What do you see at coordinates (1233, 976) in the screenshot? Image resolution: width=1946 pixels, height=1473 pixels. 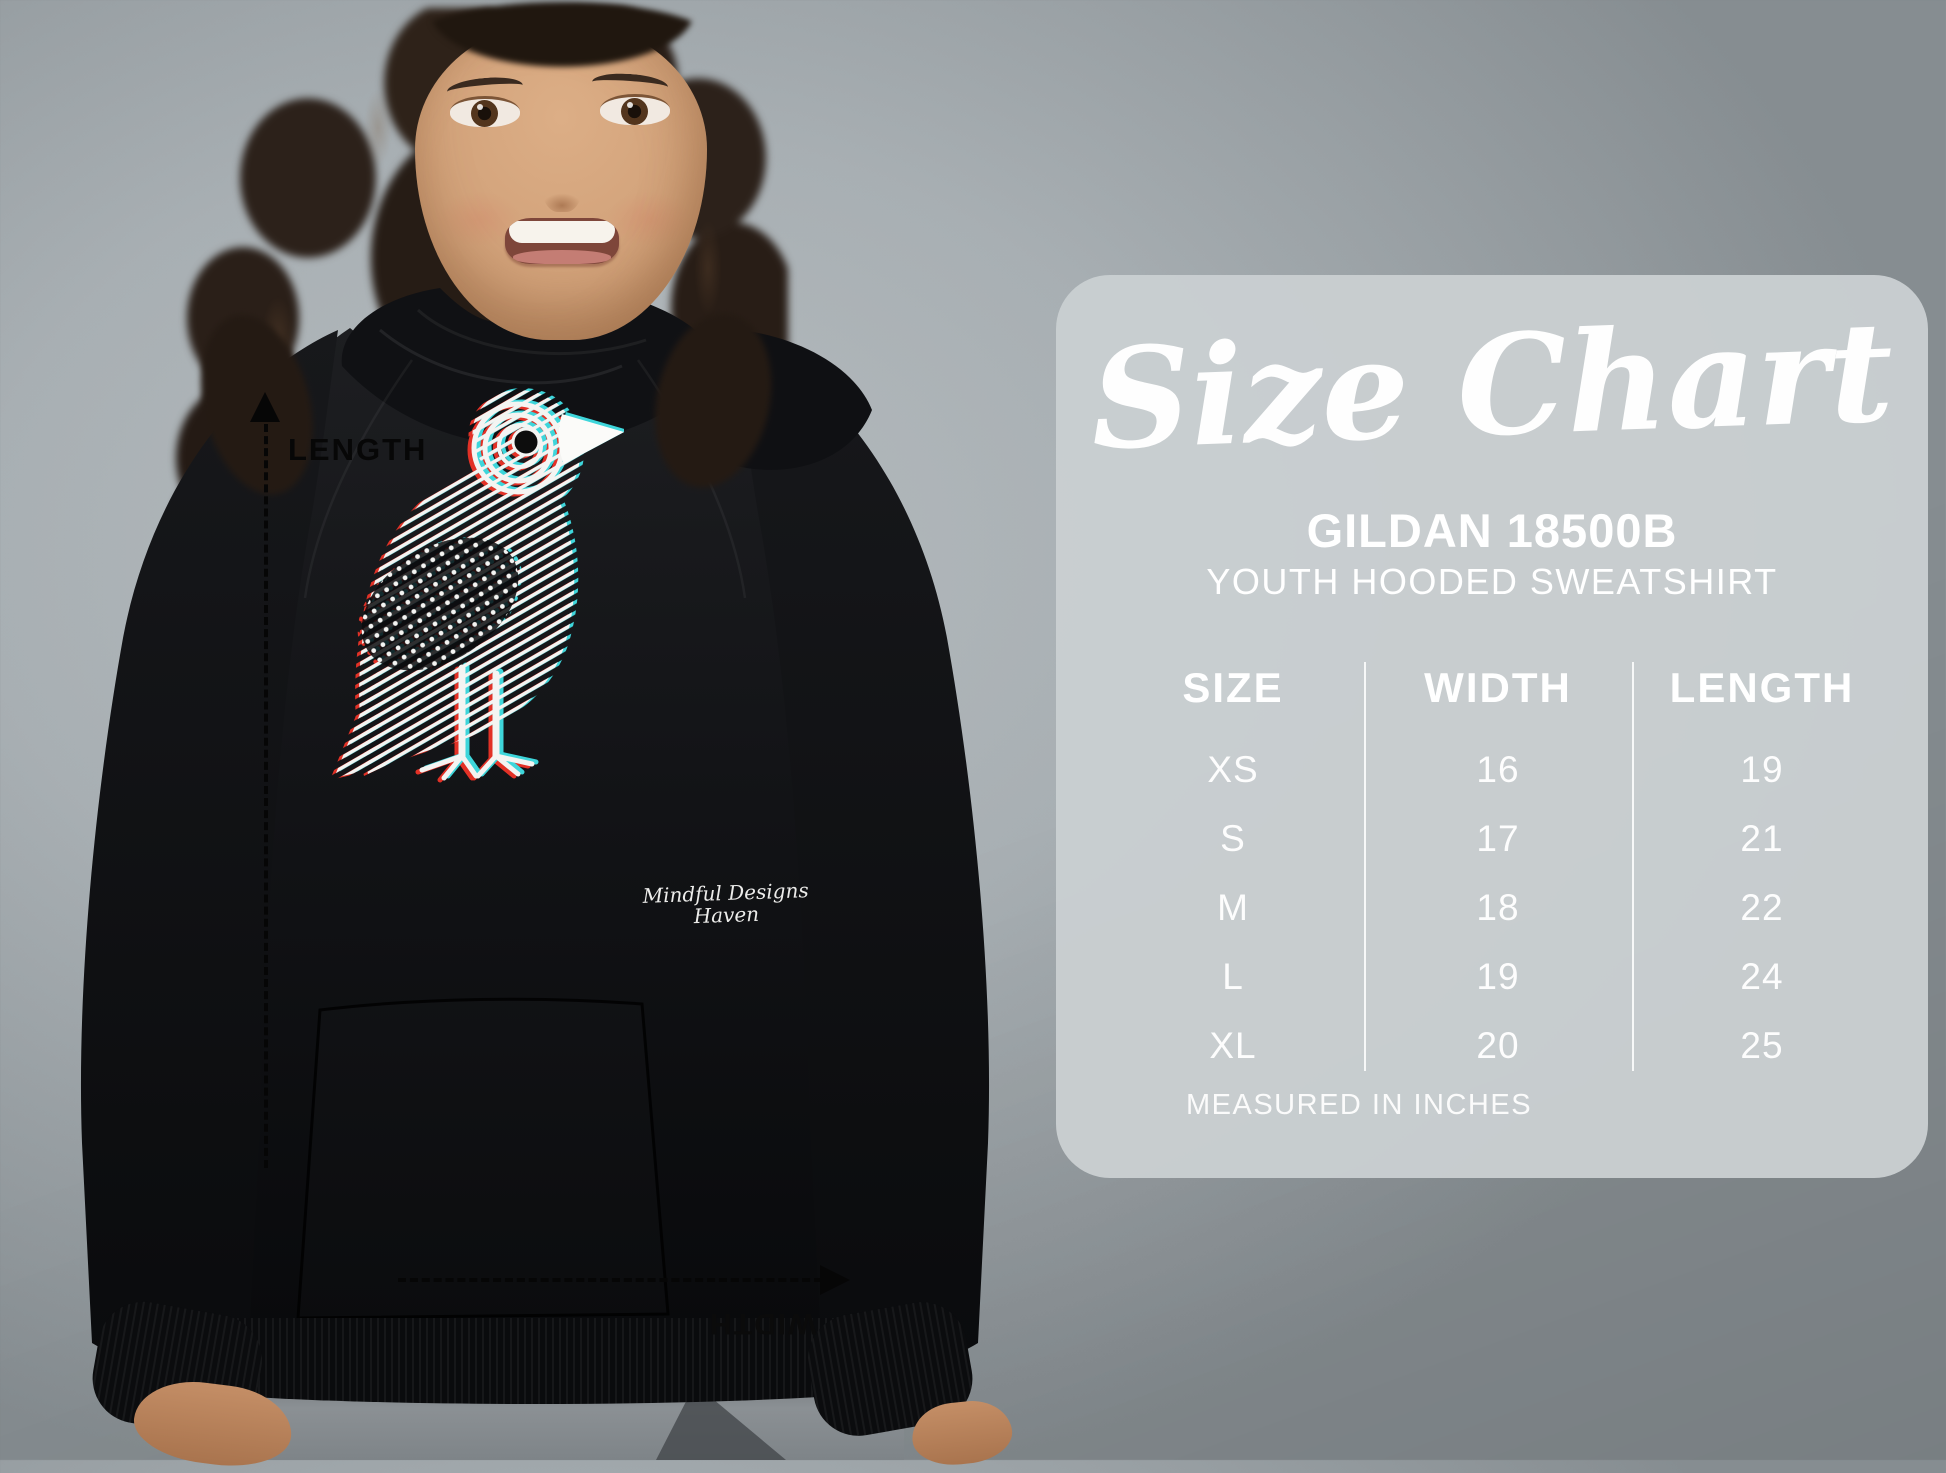 I see `size-cell: L` at bounding box center [1233, 976].